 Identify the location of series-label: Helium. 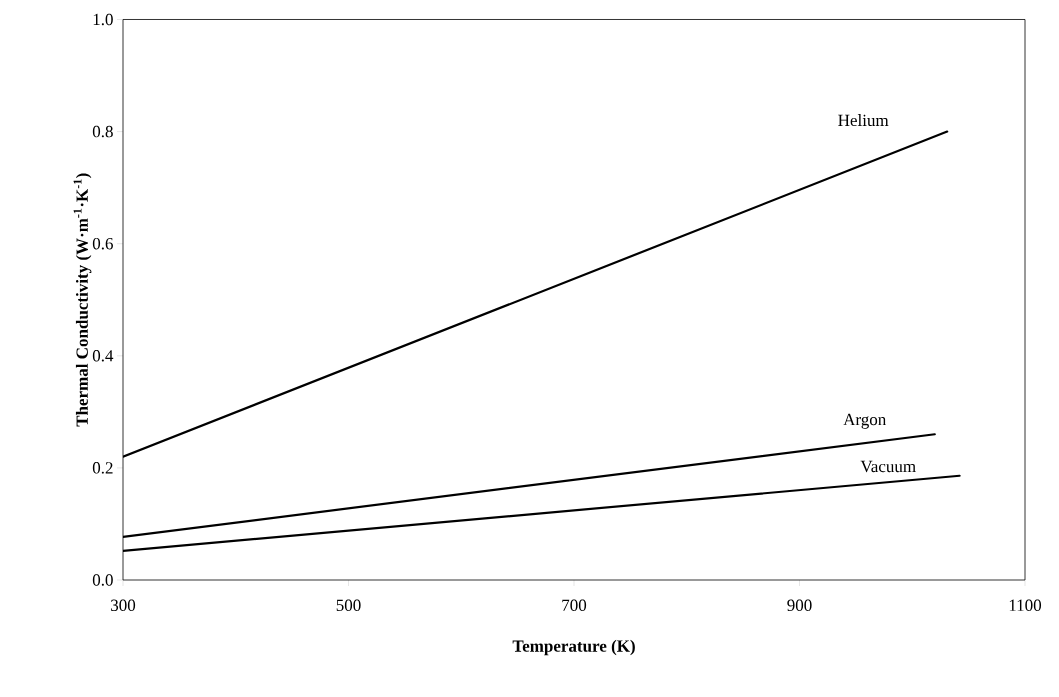
(863, 120).